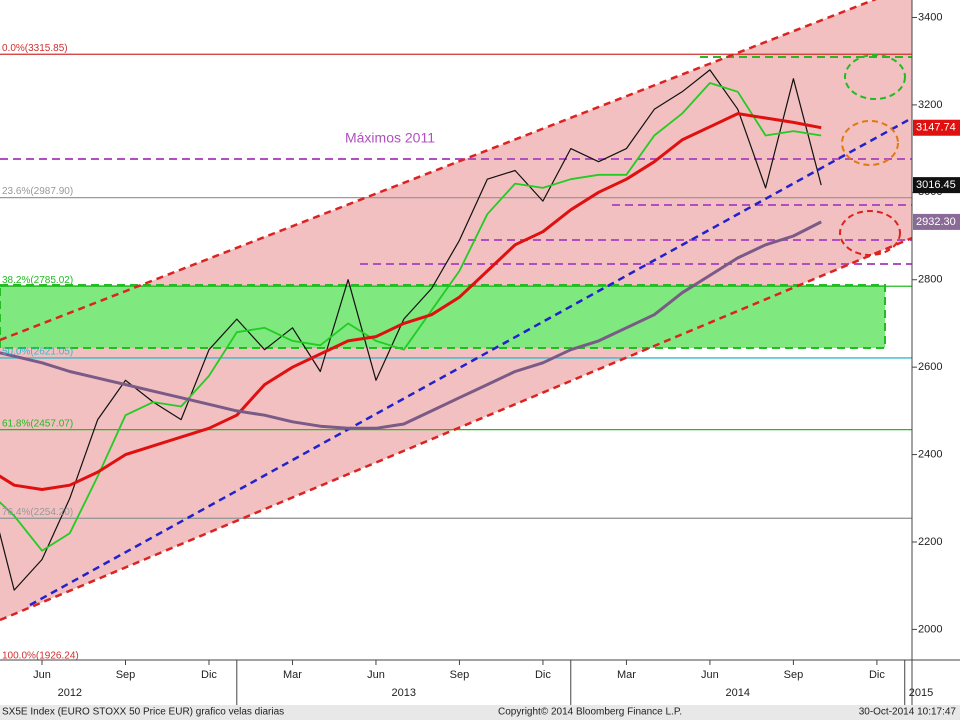  I want to click on y-tick-label: 2600, so click(930, 367).